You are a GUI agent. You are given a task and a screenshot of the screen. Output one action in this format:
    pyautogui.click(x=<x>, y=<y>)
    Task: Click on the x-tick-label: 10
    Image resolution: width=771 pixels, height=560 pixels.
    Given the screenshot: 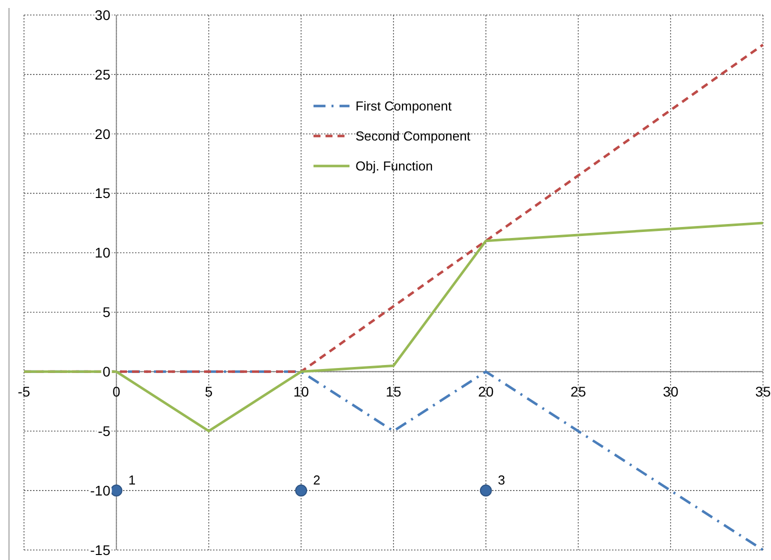 What is the action you would take?
    pyautogui.click(x=301, y=392)
    